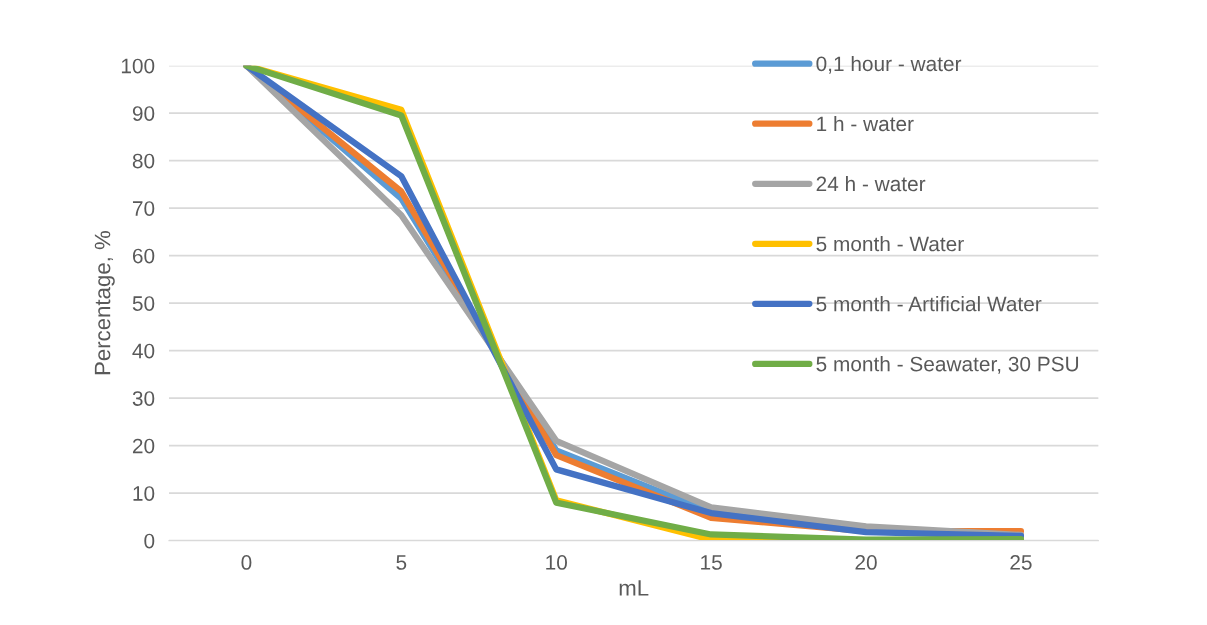 The height and width of the screenshot is (625, 1207). What do you see at coordinates (890, 244) in the screenshot?
I see `legend-label: 5 month - Water` at bounding box center [890, 244].